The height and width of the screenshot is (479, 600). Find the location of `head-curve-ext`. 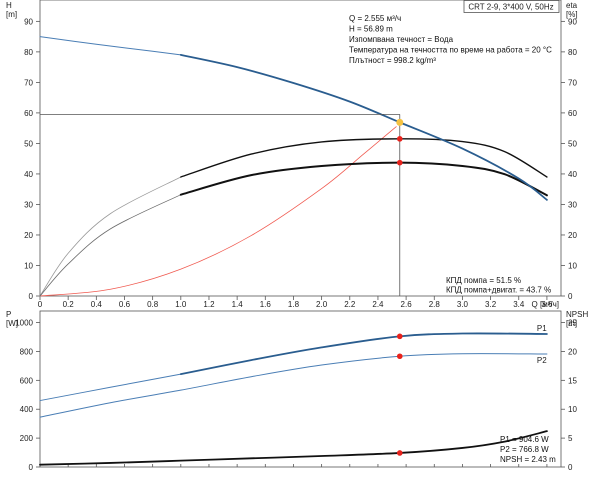

head-curve-ext is located at coordinates (110, 46).